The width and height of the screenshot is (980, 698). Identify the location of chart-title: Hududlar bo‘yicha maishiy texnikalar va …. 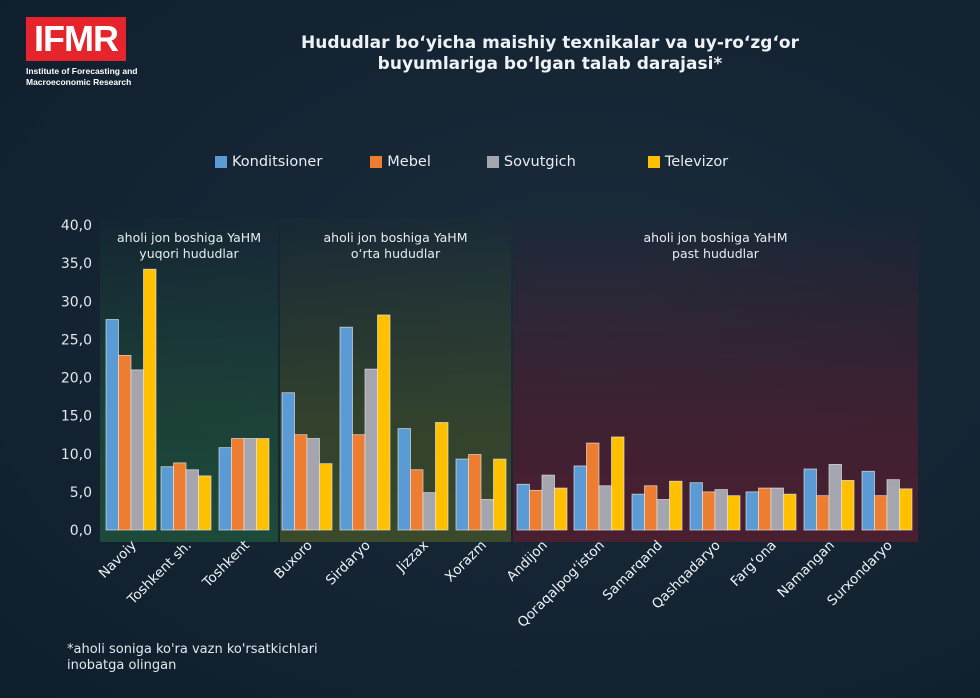
(550, 54).